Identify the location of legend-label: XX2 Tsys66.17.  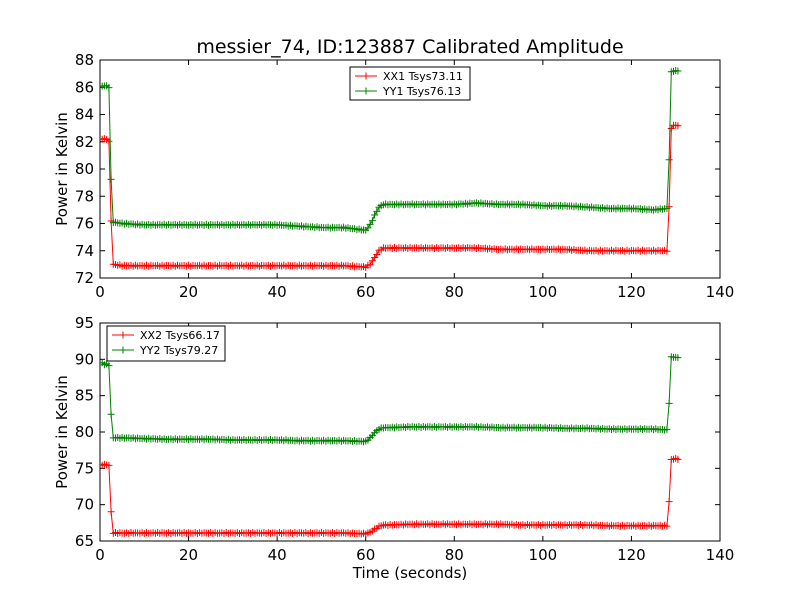
(180, 335).